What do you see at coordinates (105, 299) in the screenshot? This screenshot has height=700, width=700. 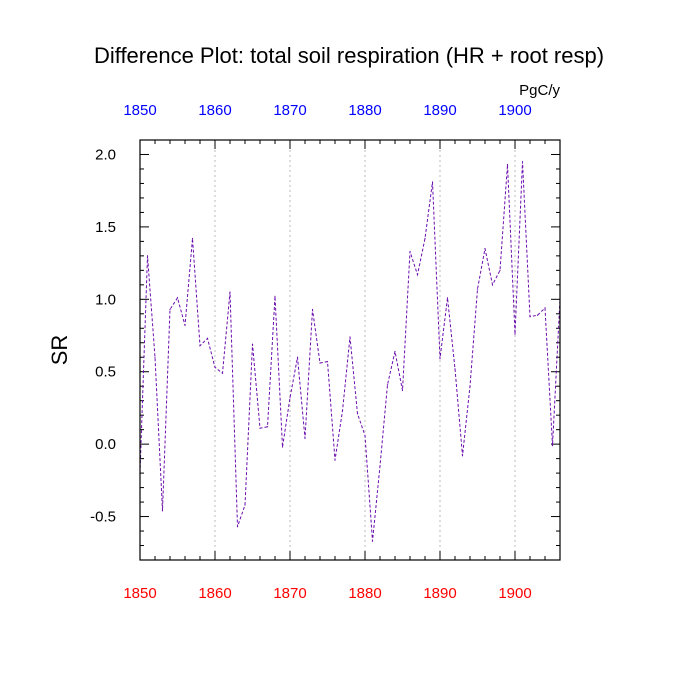 I see `y-tick-label: 1.0` at bounding box center [105, 299].